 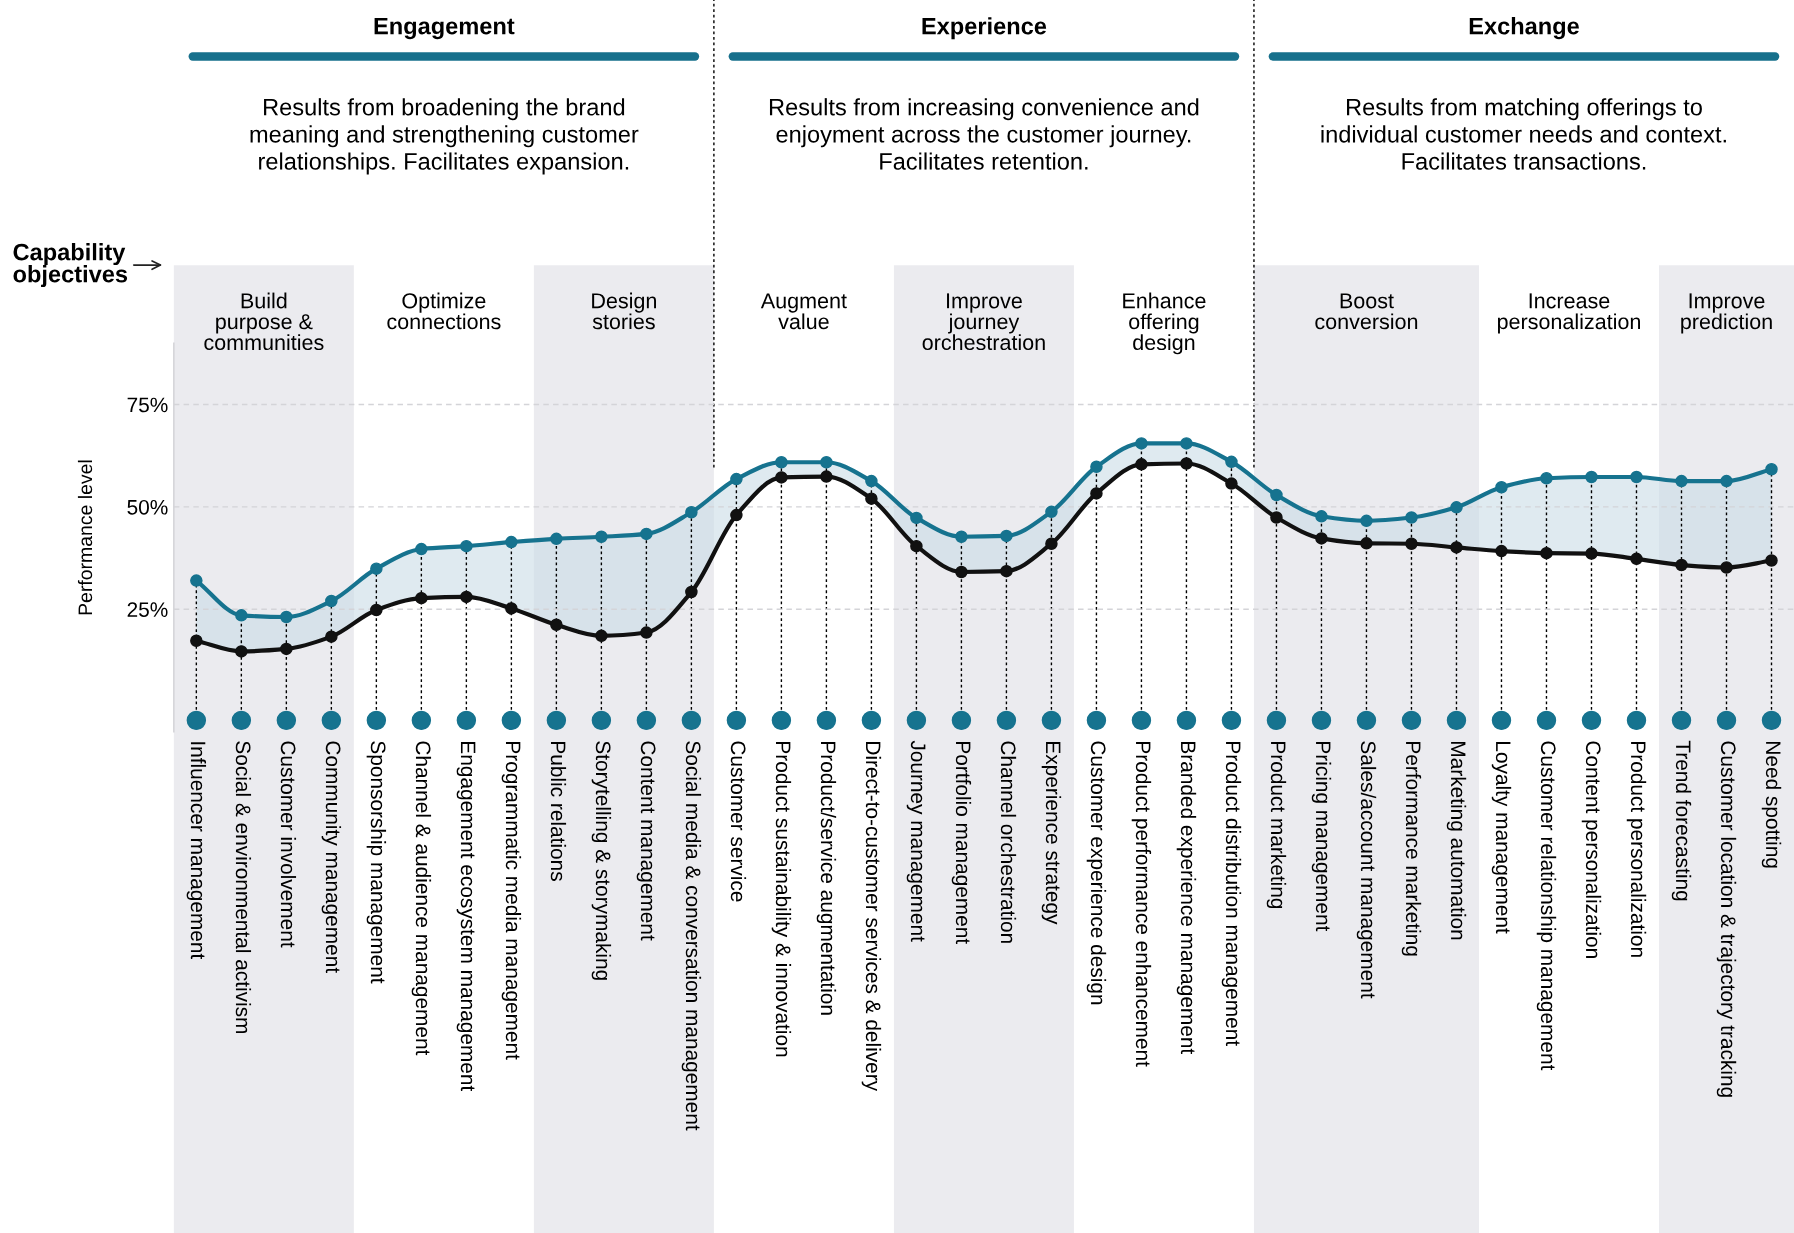 What do you see at coordinates (984, 134) in the screenshot?
I see `text: Results from increasing convenience and enjoyment across the customer journey. Facilitates retention.` at bounding box center [984, 134].